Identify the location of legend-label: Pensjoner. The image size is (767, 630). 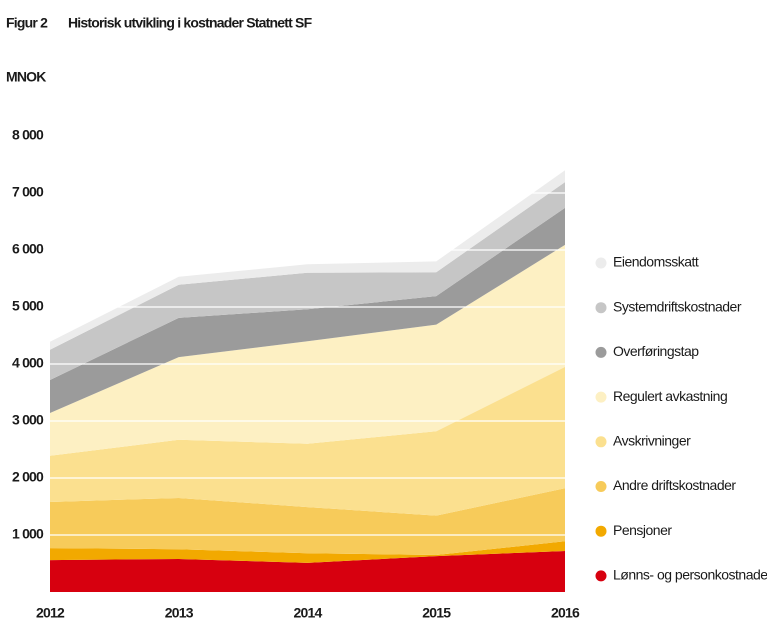
(642, 530).